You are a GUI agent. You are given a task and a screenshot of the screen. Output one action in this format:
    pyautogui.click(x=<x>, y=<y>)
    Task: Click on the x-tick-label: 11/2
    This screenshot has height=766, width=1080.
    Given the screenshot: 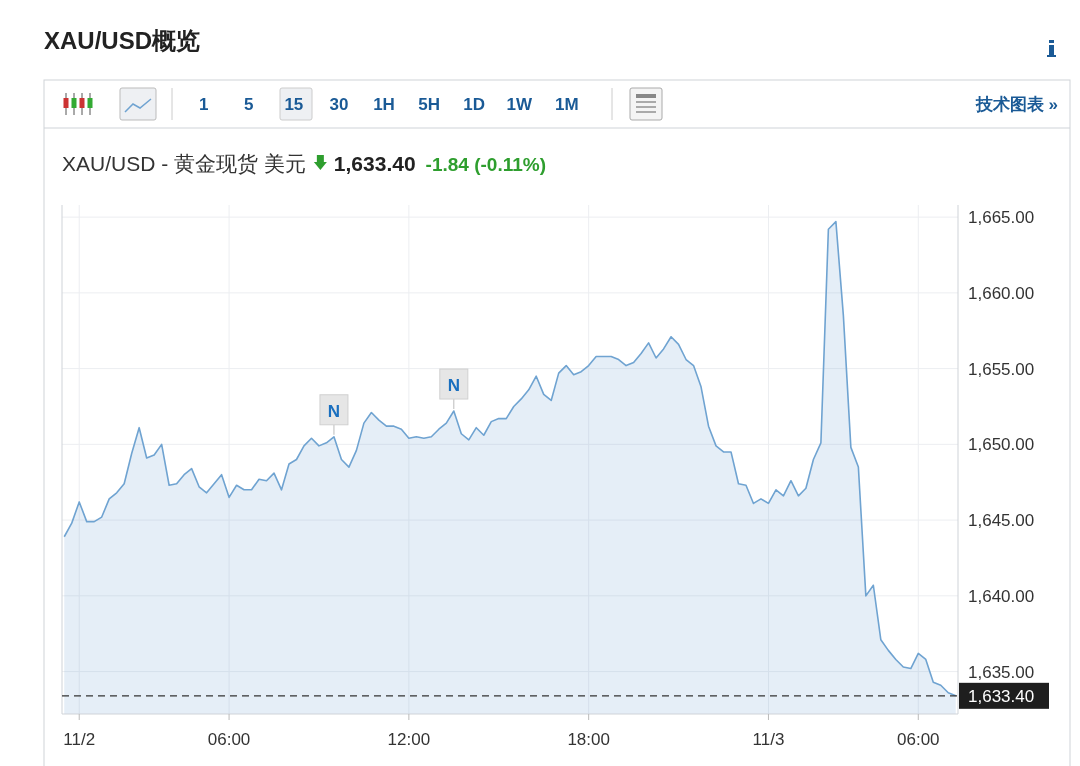 What is the action you would take?
    pyautogui.click(x=79, y=739)
    